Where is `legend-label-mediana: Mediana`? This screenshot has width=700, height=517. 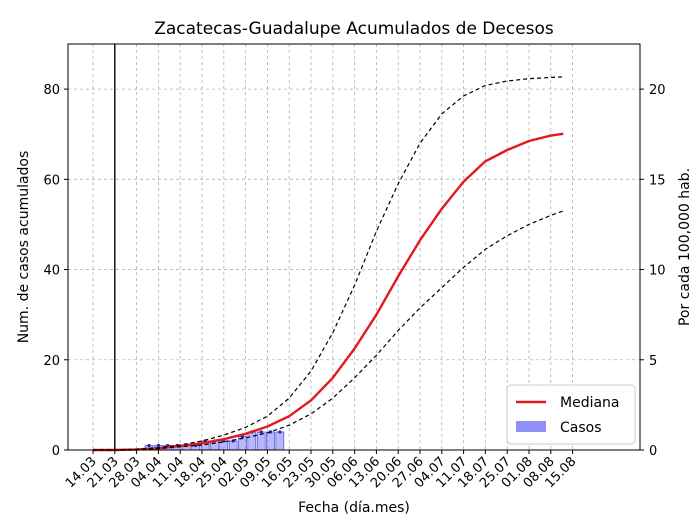 legend-label-mediana: Mediana is located at coordinates (590, 403).